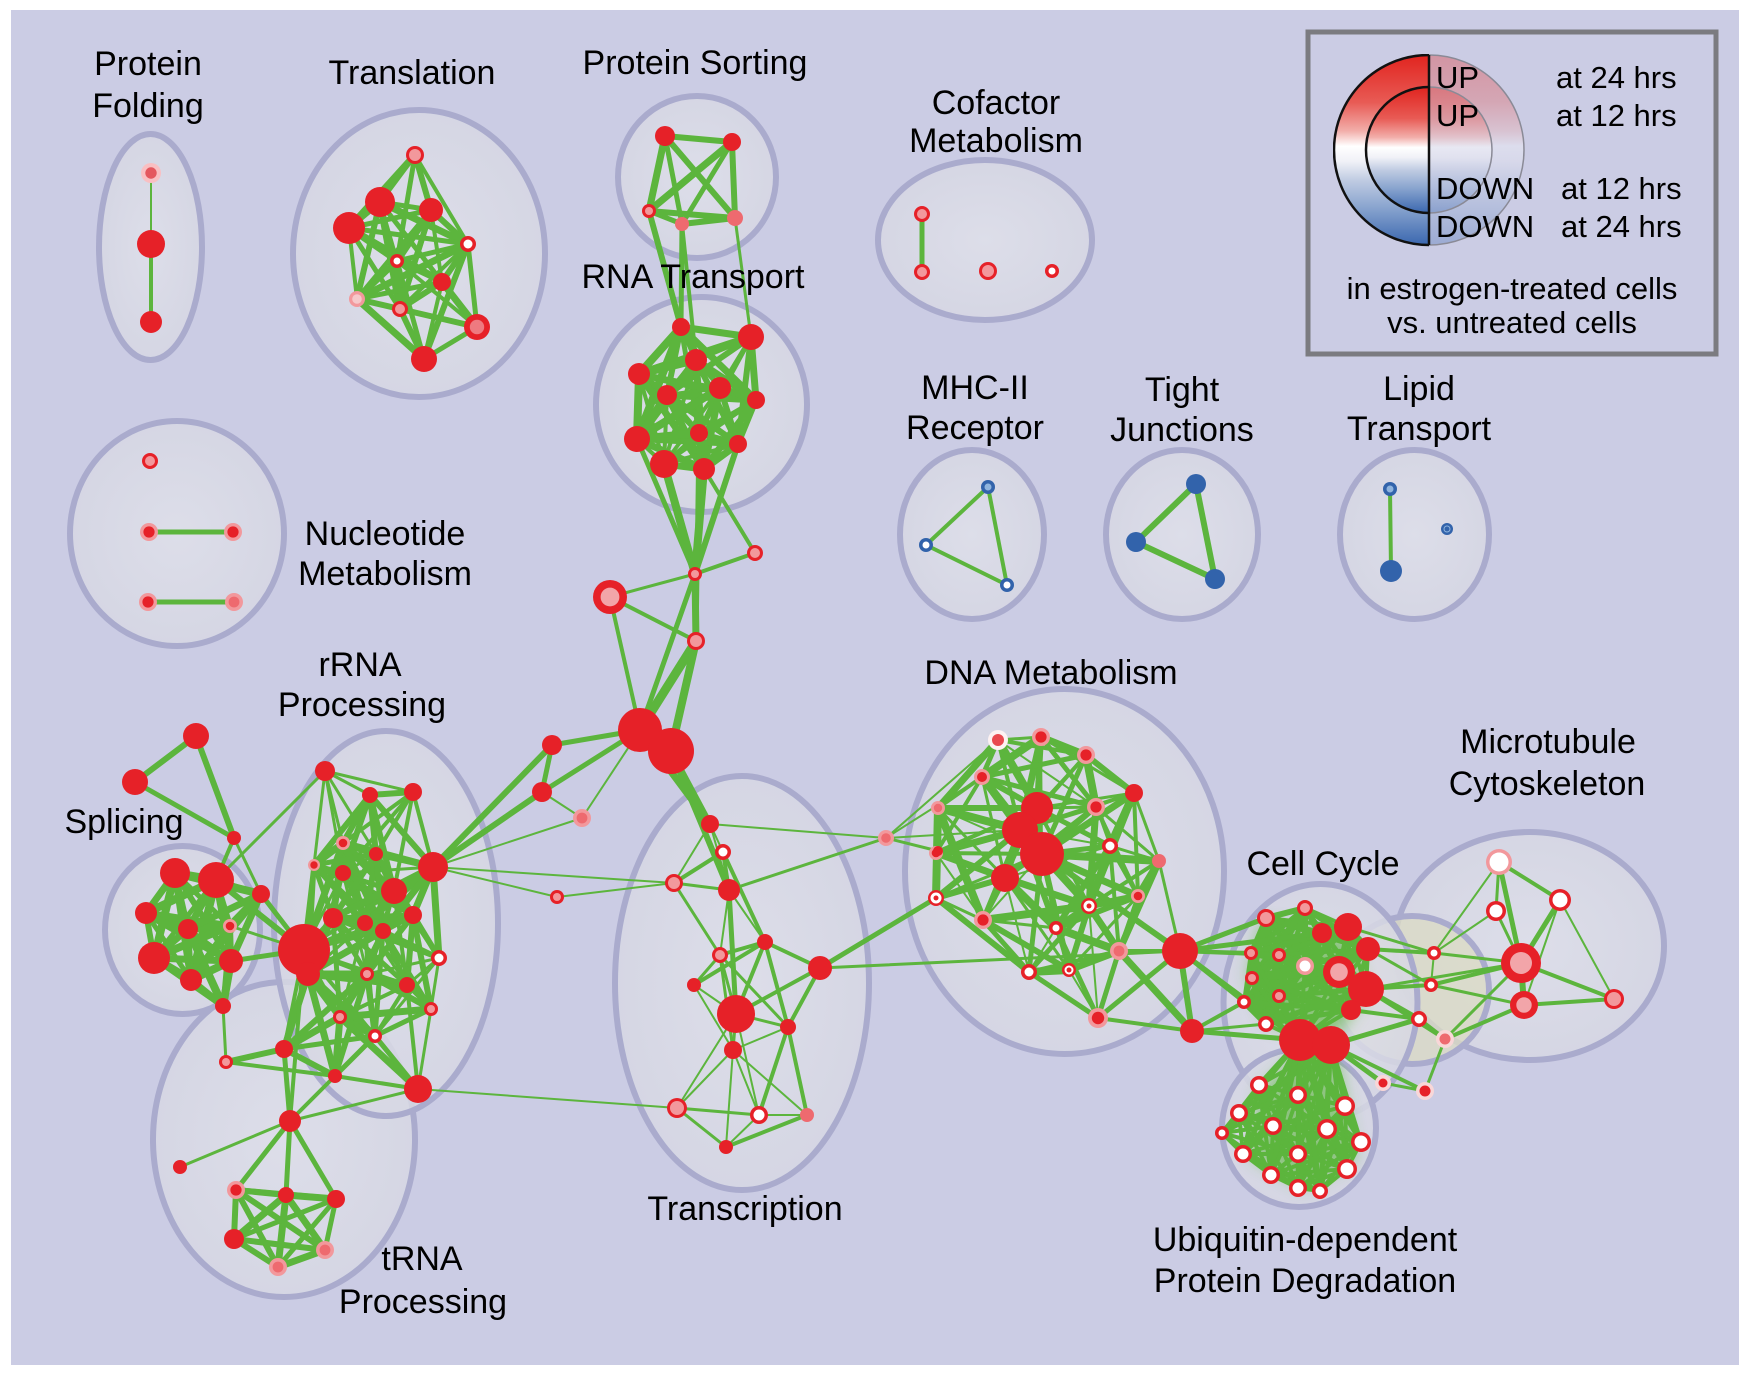 This screenshot has width=1750, height=1376. I want to click on svg-text: Cytoskeleton, so click(1547, 784).